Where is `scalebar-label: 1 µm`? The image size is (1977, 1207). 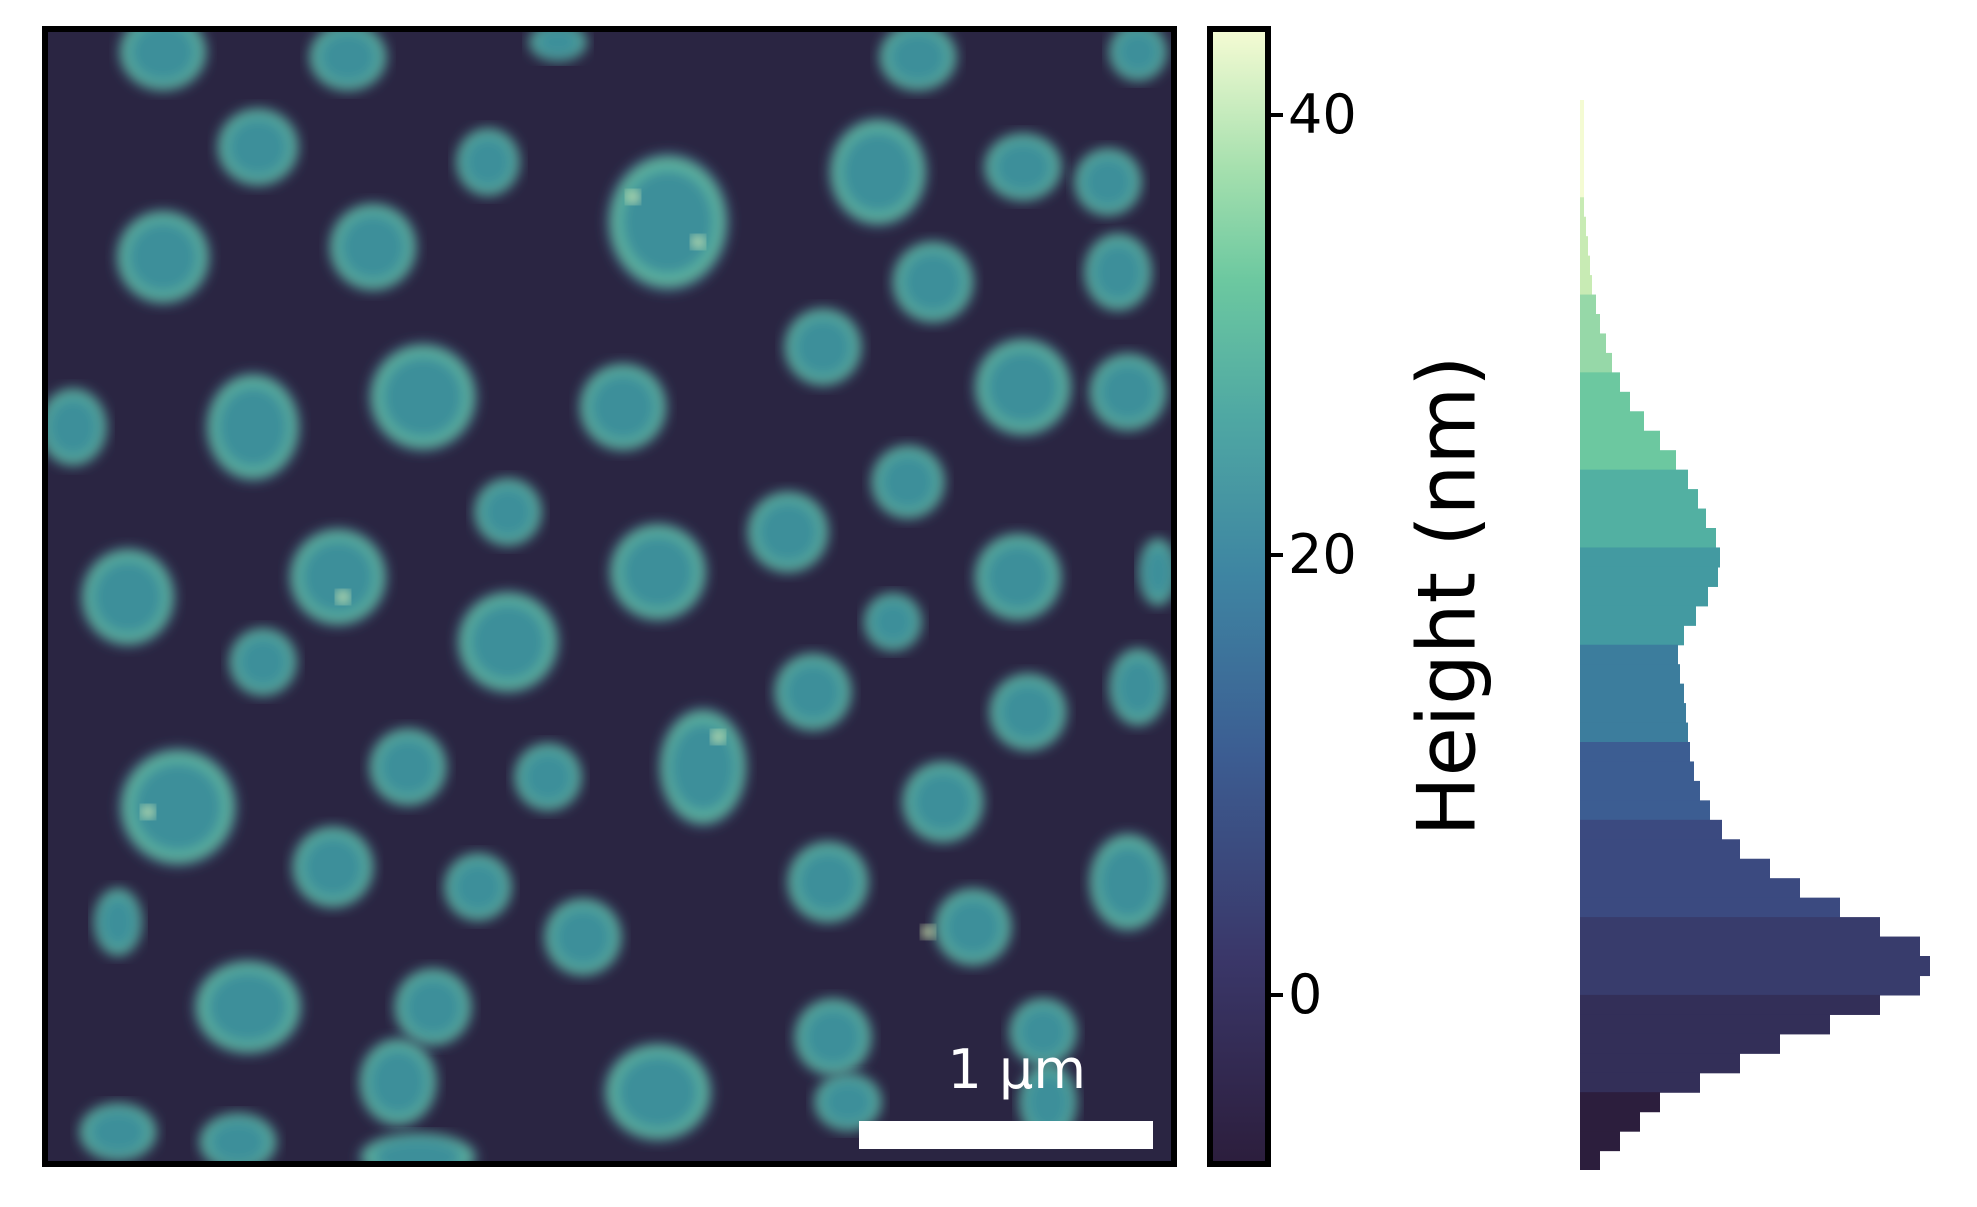
scalebar-label: 1 µm is located at coordinates (1016, 1069).